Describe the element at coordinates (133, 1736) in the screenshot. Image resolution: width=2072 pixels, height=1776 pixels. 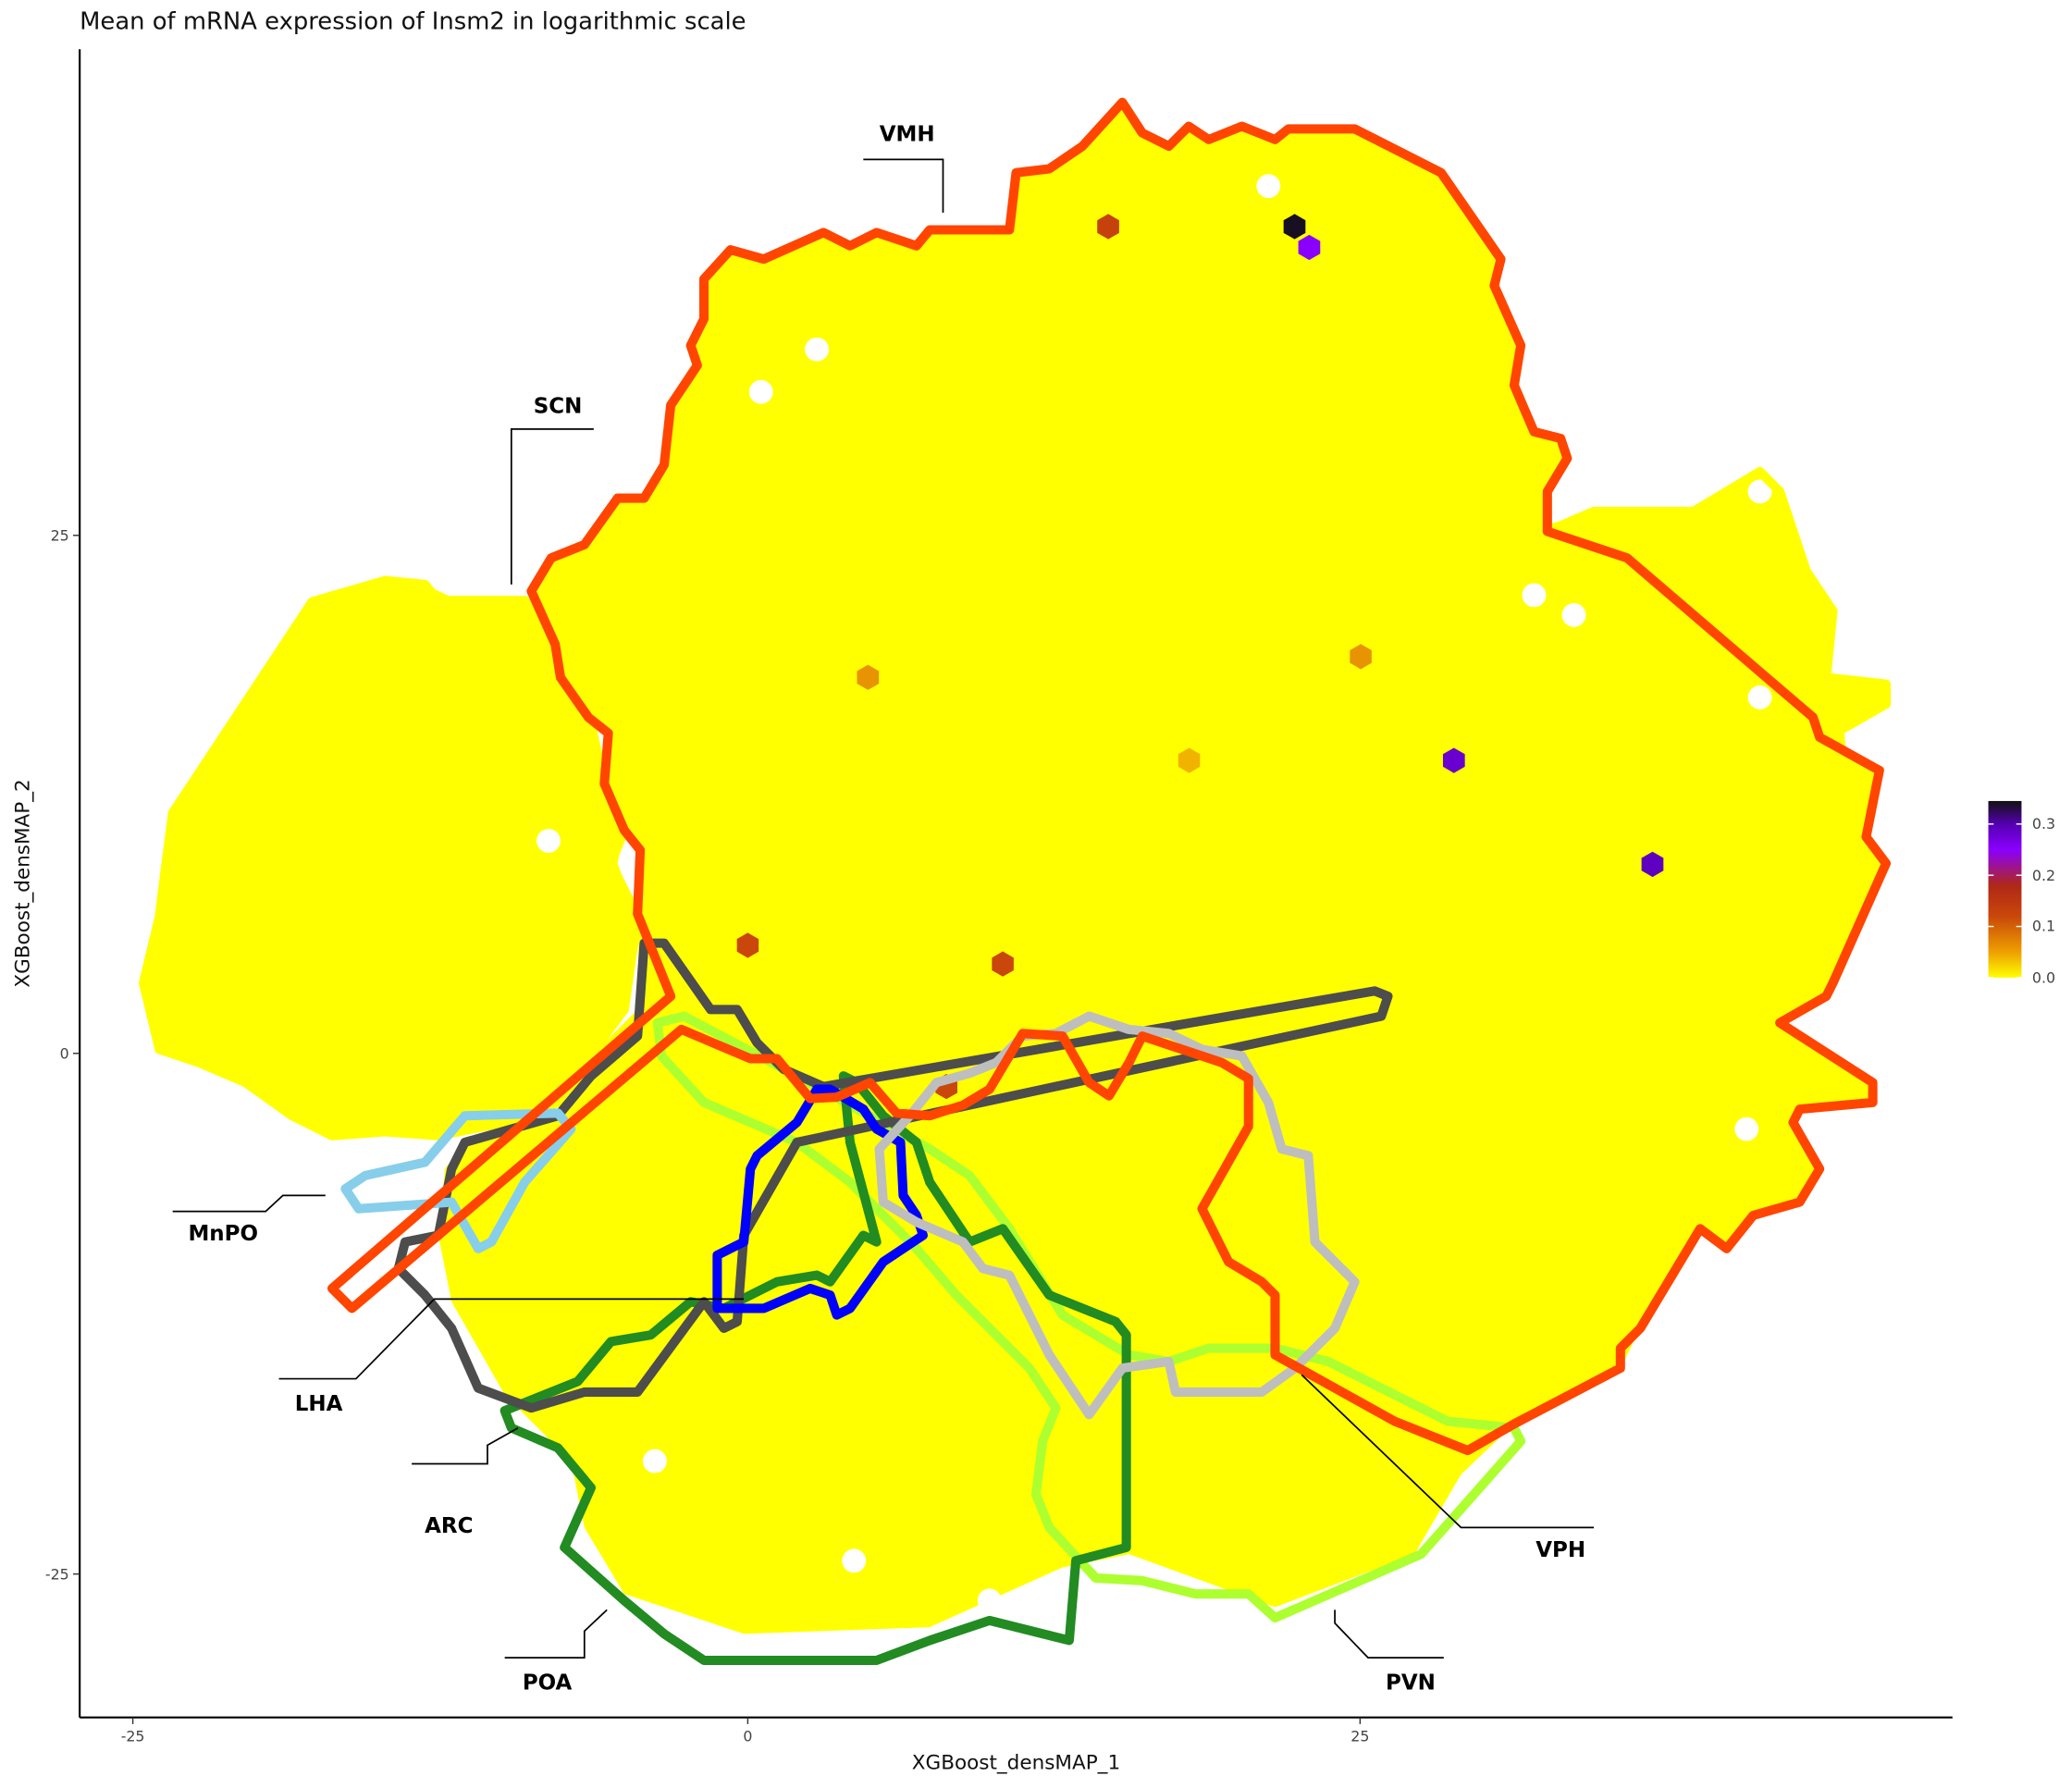
I see `x-tick-label: -25` at that location.